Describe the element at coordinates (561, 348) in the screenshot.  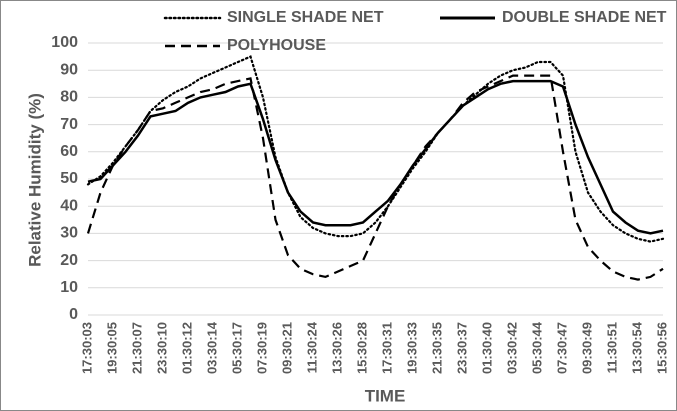
I see `x-tick-label: 07:30:47` at that location.